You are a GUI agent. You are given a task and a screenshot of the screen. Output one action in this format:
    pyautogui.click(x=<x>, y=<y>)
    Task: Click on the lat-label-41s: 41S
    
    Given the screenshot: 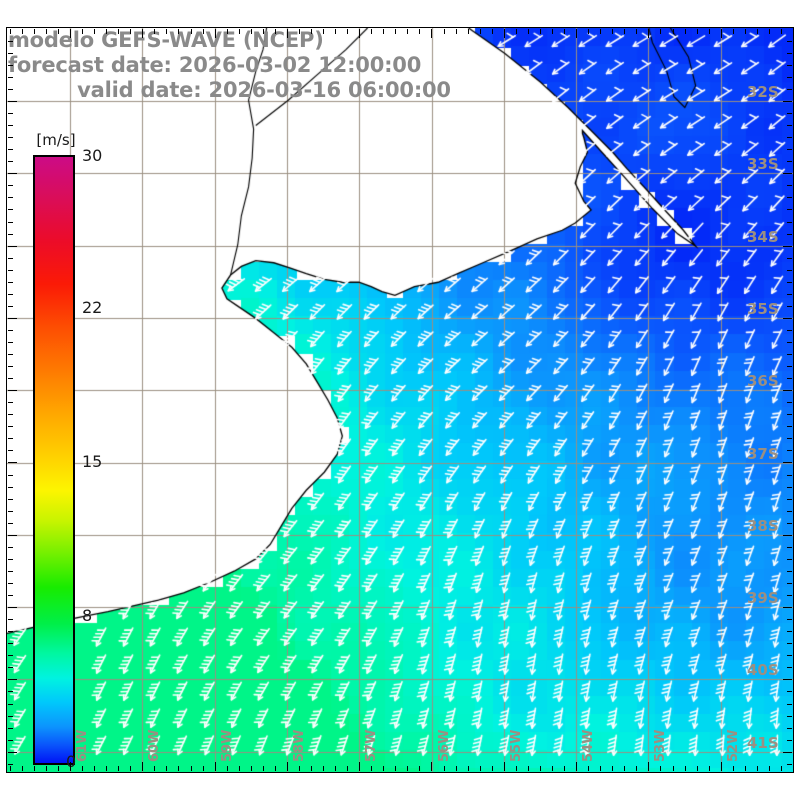 What is the action you would take?
    pyautogui.click(x=763, y=742)
    